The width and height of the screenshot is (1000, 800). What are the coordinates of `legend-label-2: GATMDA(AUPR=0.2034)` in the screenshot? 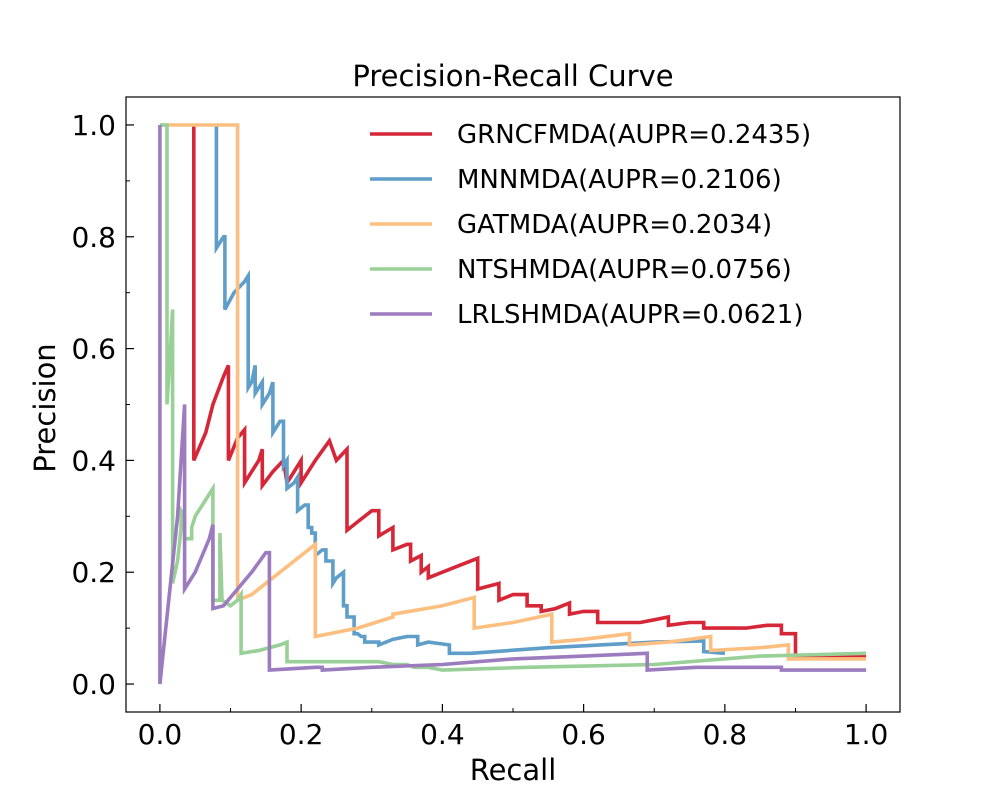 It's located at (614, 225).